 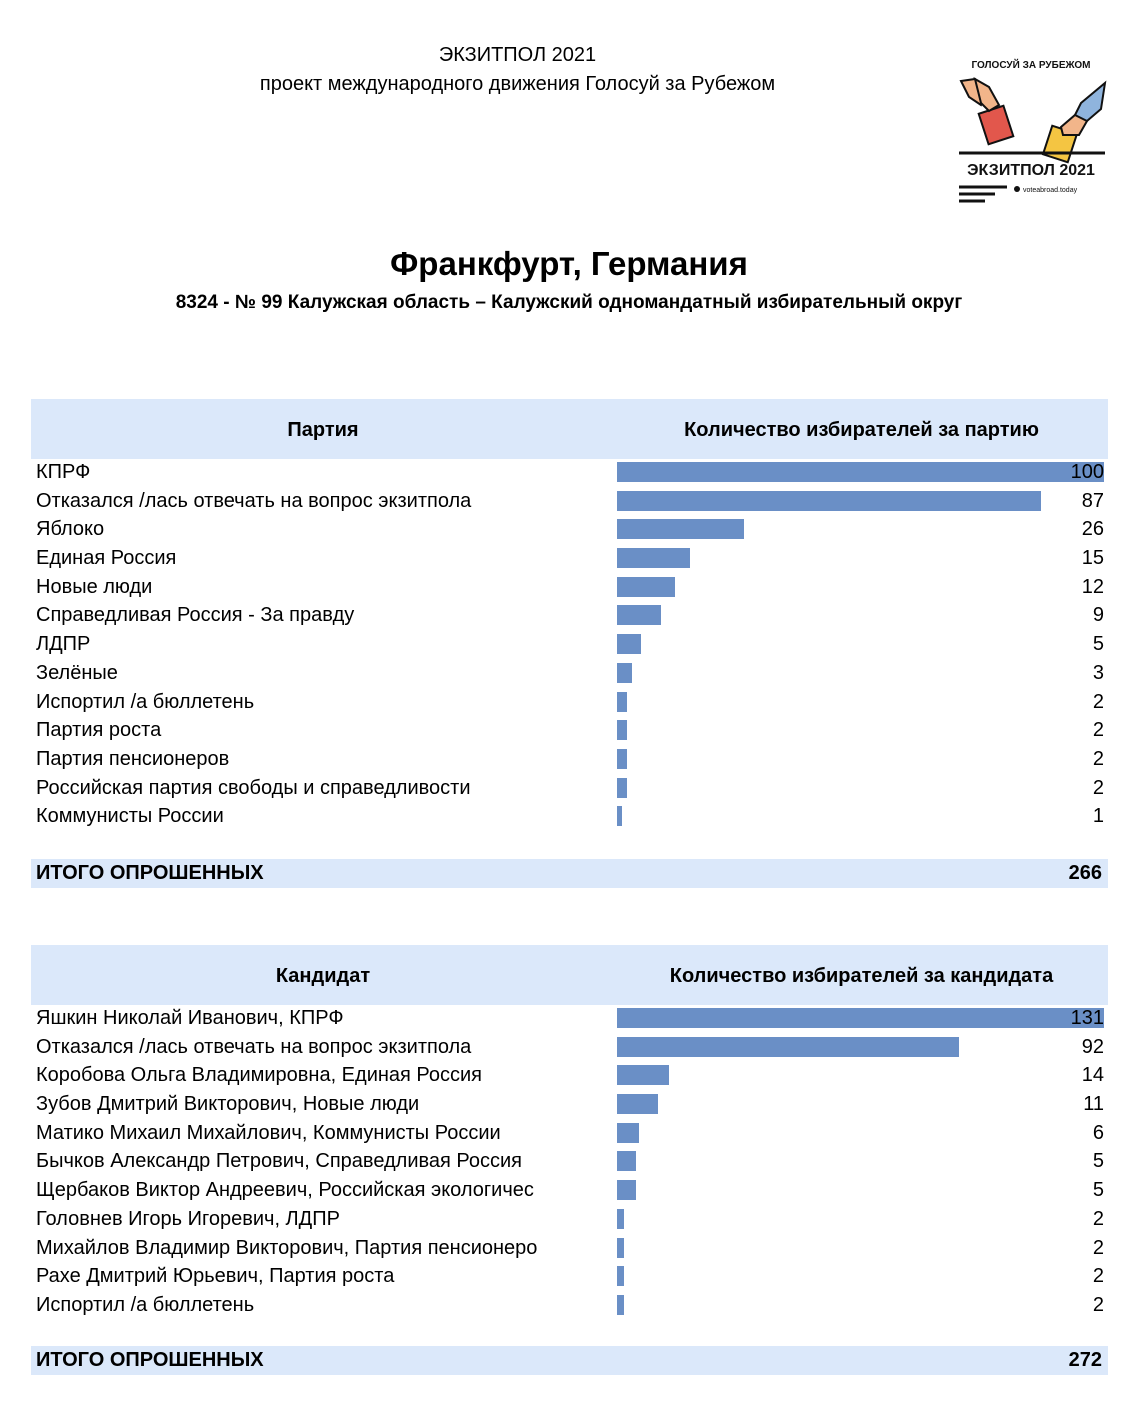 What do you see at coordinates (1085, 1360) in the screenshot?
I see `candidate-total-value: 272` at bounding box center [1085, 1360].